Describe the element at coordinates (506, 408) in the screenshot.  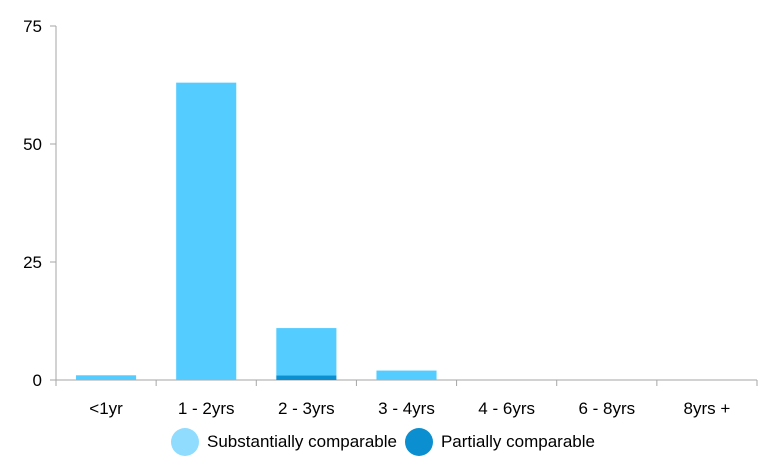
I see `x-tick-label: 4 - 6yrs` at that location.